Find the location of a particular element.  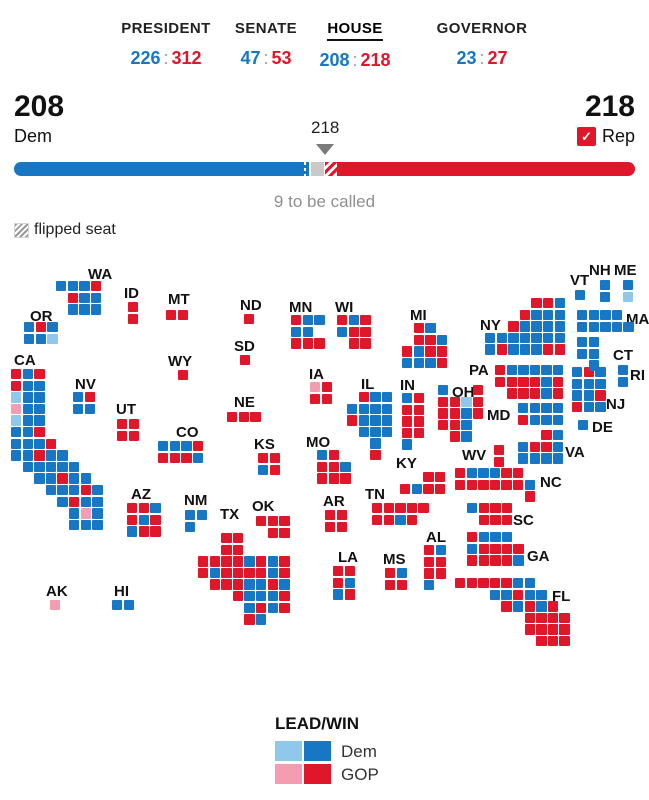

district-square-sc is located at coordinates (495, 519).